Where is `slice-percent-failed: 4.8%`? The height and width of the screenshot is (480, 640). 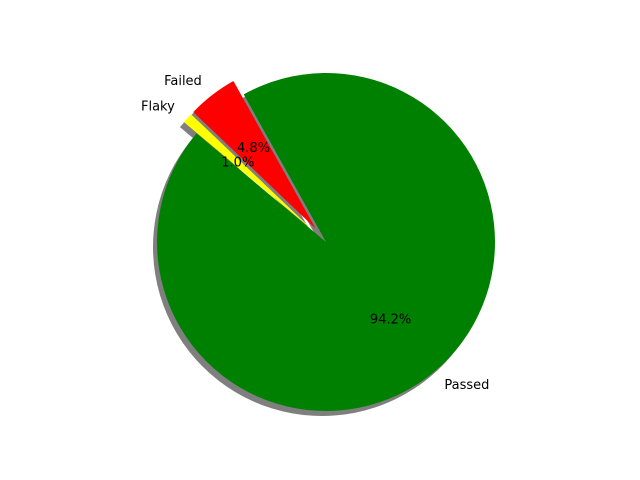 slice-percent-failed: 4.8% is located at coordinates (253, 148).